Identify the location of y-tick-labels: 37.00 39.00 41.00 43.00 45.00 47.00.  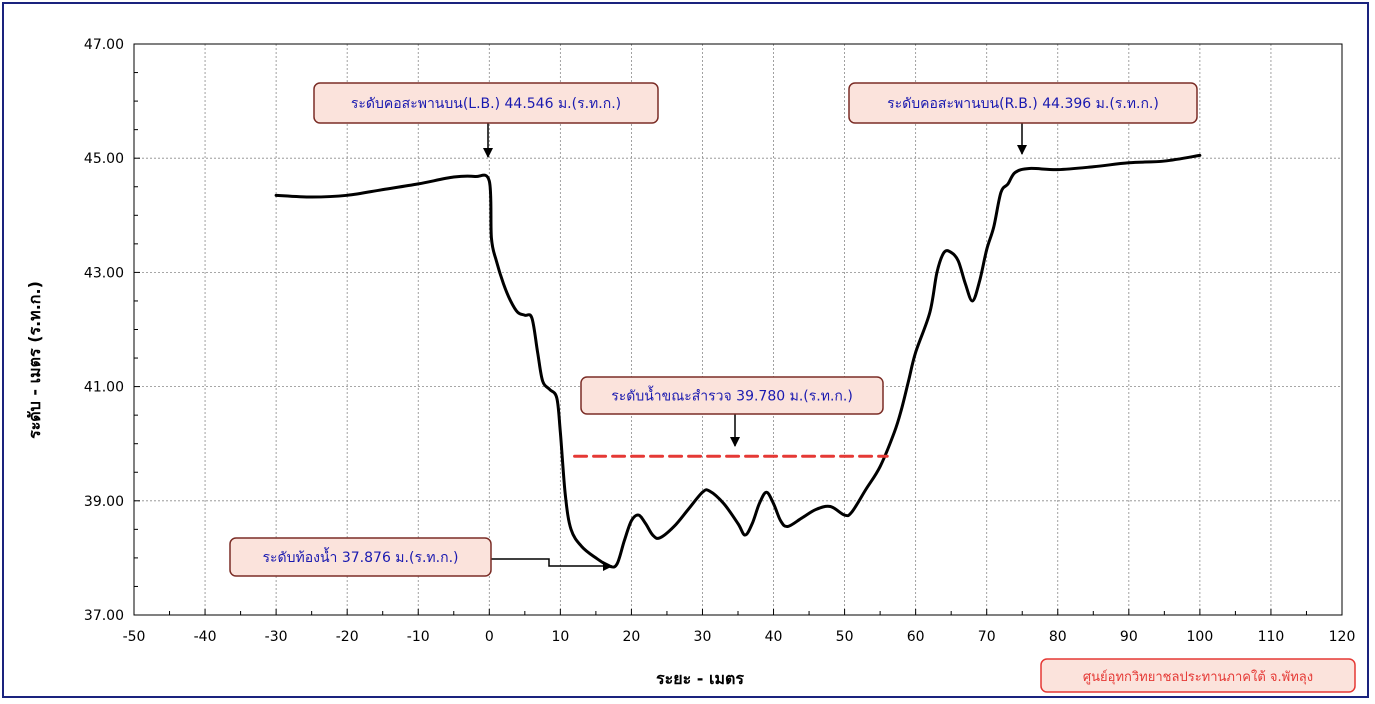
(104, 330).